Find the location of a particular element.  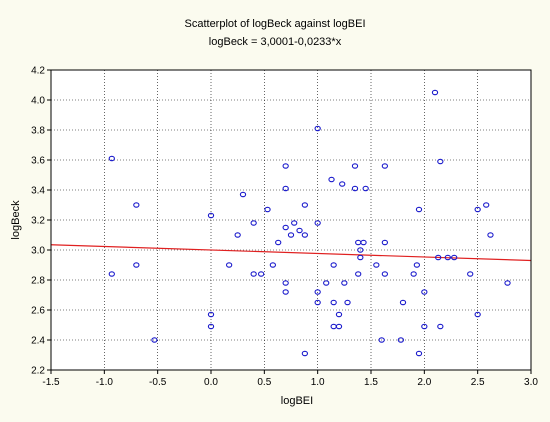

x-tick-label: 2.5 is located at coordinates (478, 382).